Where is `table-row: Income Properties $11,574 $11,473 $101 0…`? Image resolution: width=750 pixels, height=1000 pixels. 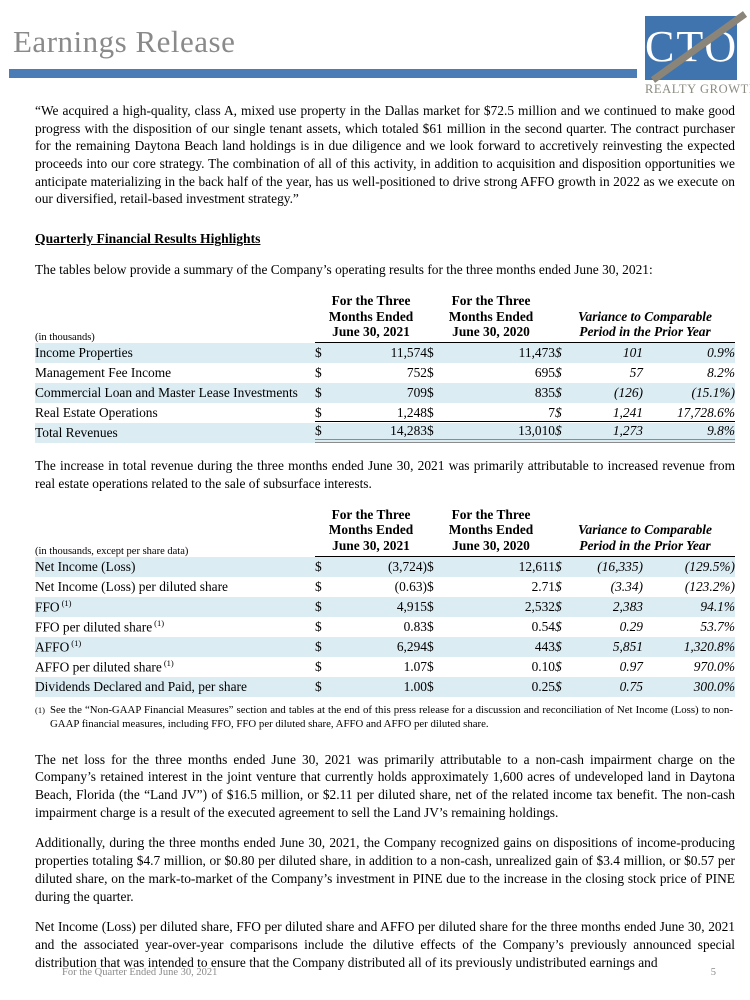 table-row: Income Properties $11,574 $11,473 $101 0… is located at coordinates (385, 353).